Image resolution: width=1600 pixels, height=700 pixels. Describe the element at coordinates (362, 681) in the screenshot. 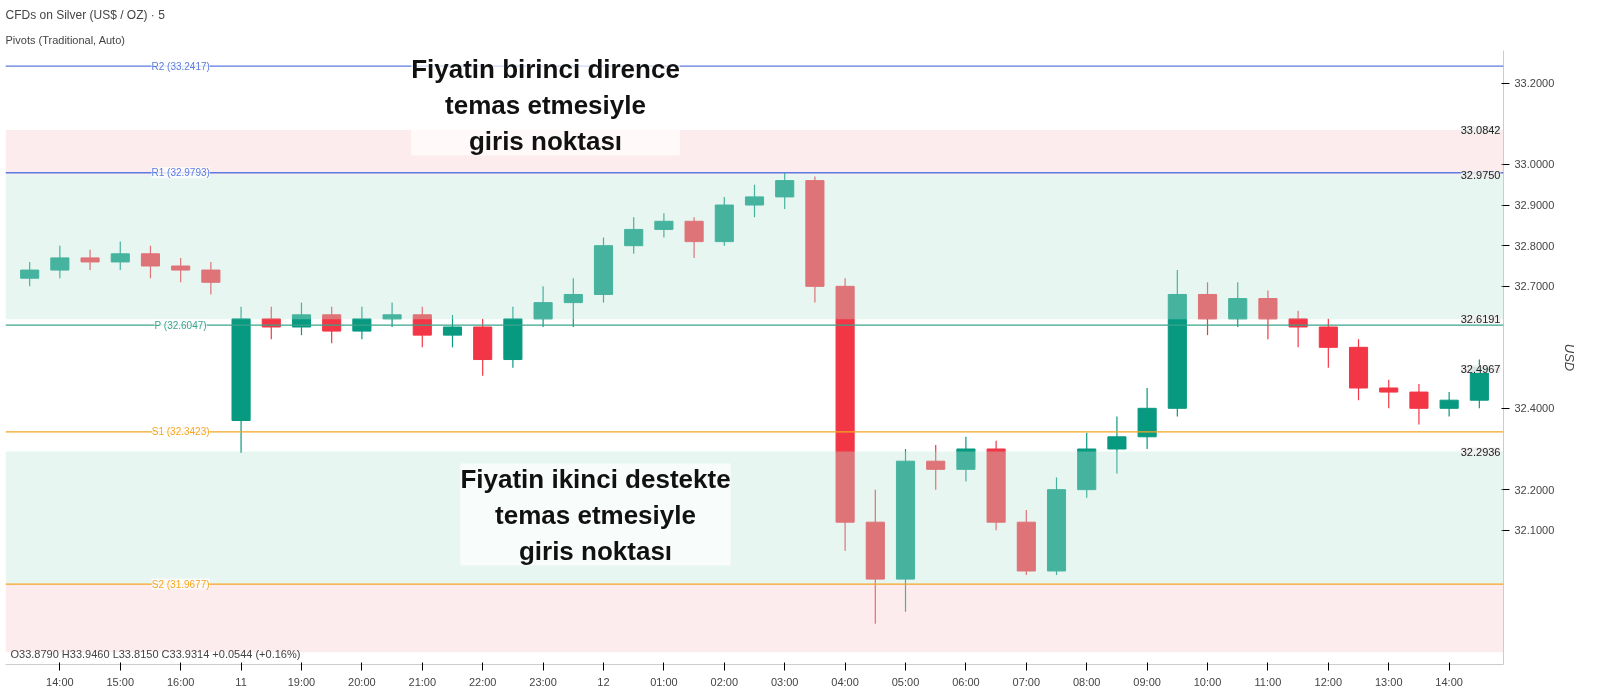

I see `x-tick-label: 20:00` at that location.